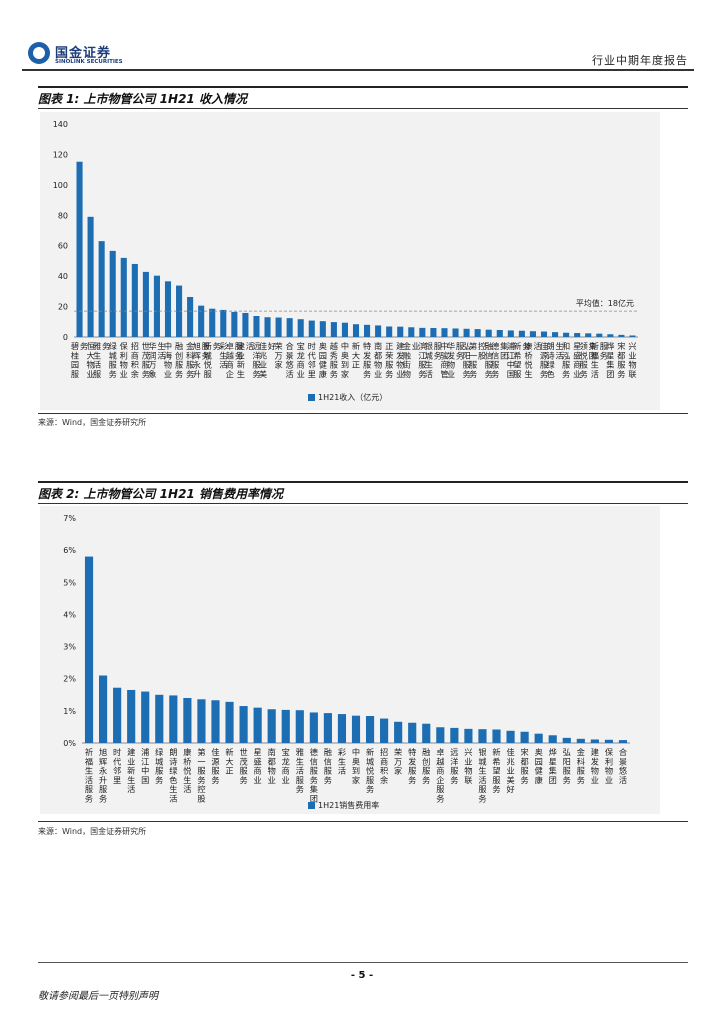 This screenshot has width=724, height=1024. What do you see at coordinates (567, 766) in the screenshot?
I see `category-label: 弘阳服务` at bounding box center [567, 766].